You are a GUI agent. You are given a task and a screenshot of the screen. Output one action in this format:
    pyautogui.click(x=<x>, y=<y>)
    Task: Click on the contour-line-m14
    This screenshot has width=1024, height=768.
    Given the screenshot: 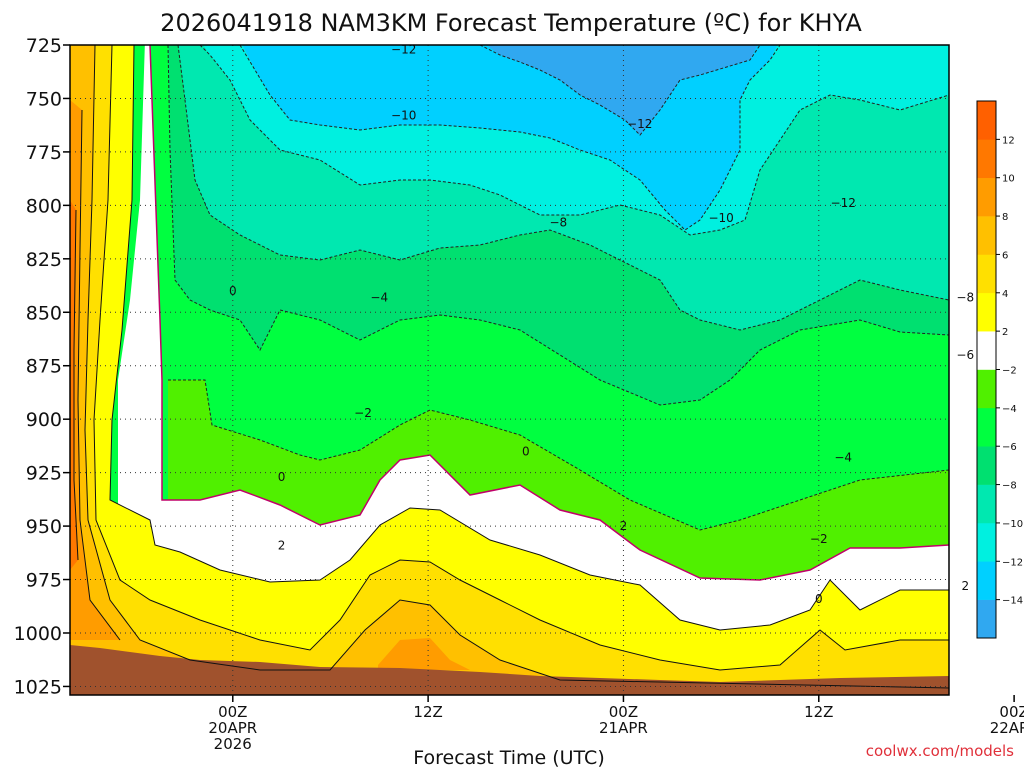 What is the action you would take?
    pyautogui.click(x=620, y=90)
    